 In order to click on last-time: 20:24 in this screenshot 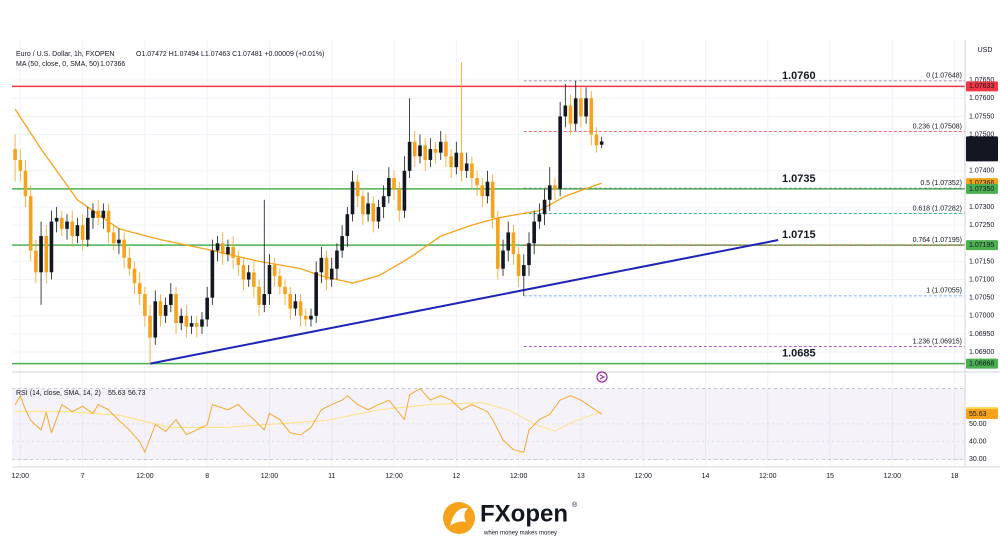, I will do `click(978, 156)`.